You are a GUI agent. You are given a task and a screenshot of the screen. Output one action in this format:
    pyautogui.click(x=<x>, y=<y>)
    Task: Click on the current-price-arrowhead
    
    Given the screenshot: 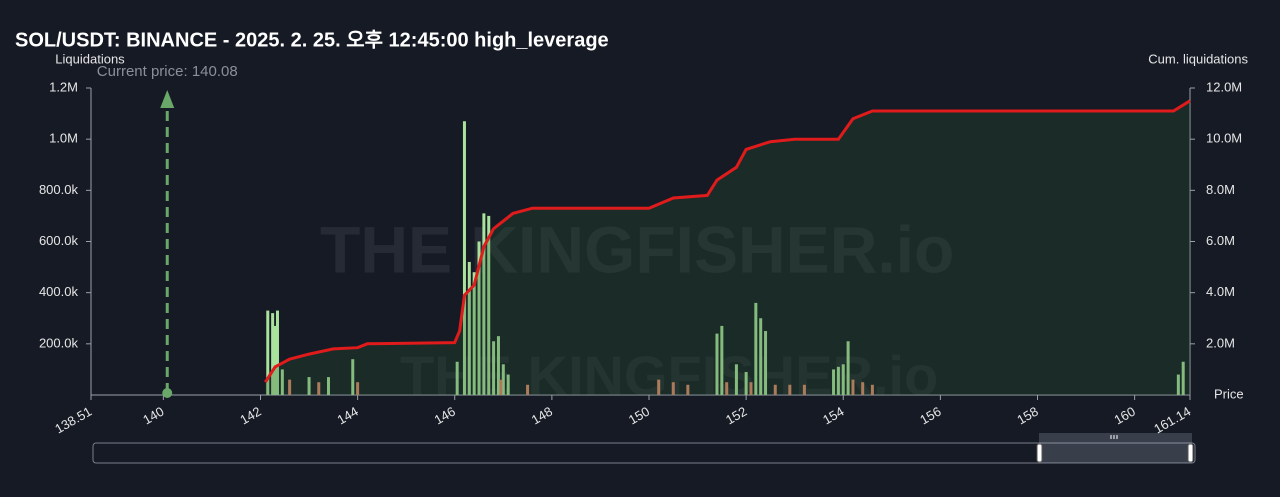 What is the action you would take?
    pyautogui.click(x=167, y=99)
    